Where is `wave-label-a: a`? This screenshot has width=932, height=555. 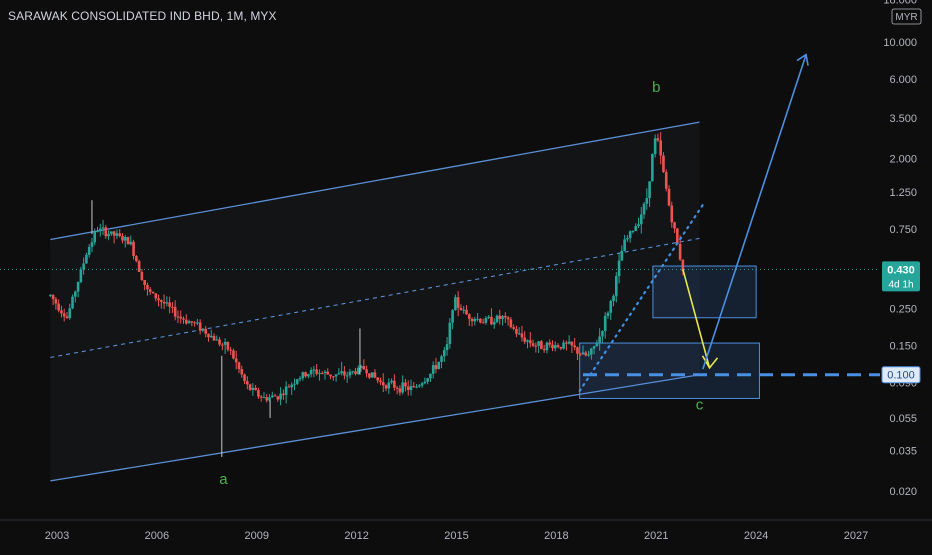 wave-label-a: a is located at coordinates (223, 479).